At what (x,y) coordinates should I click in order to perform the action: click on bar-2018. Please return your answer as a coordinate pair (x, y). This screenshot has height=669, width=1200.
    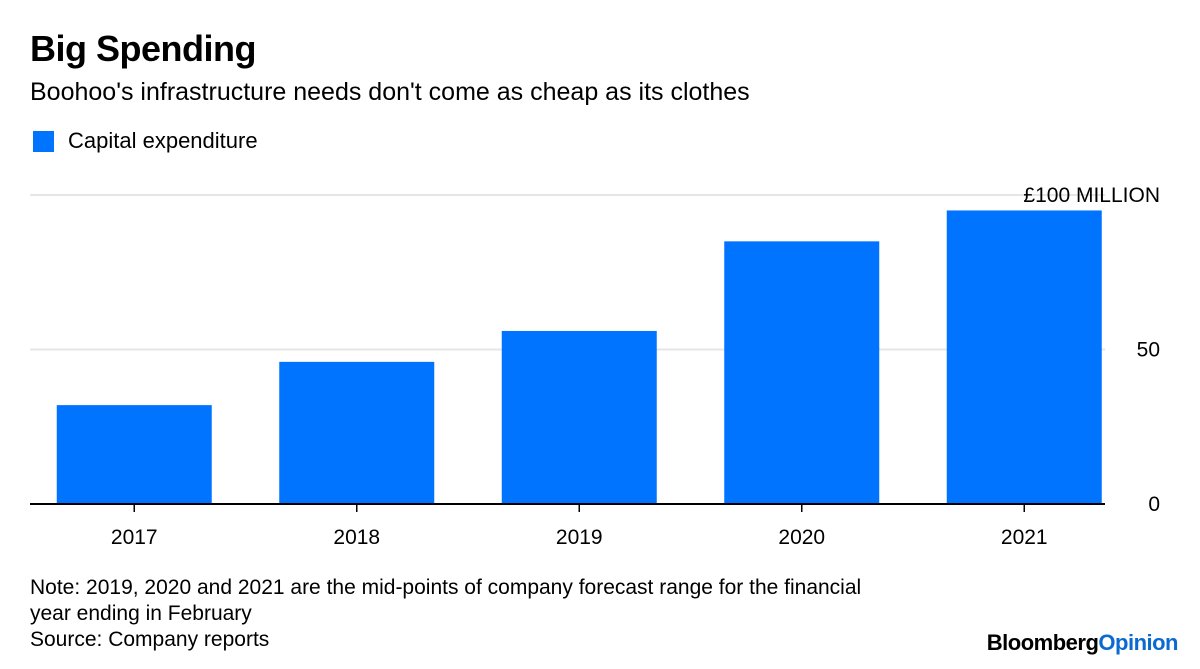
    Looking at the image, I should click on (357, 432).